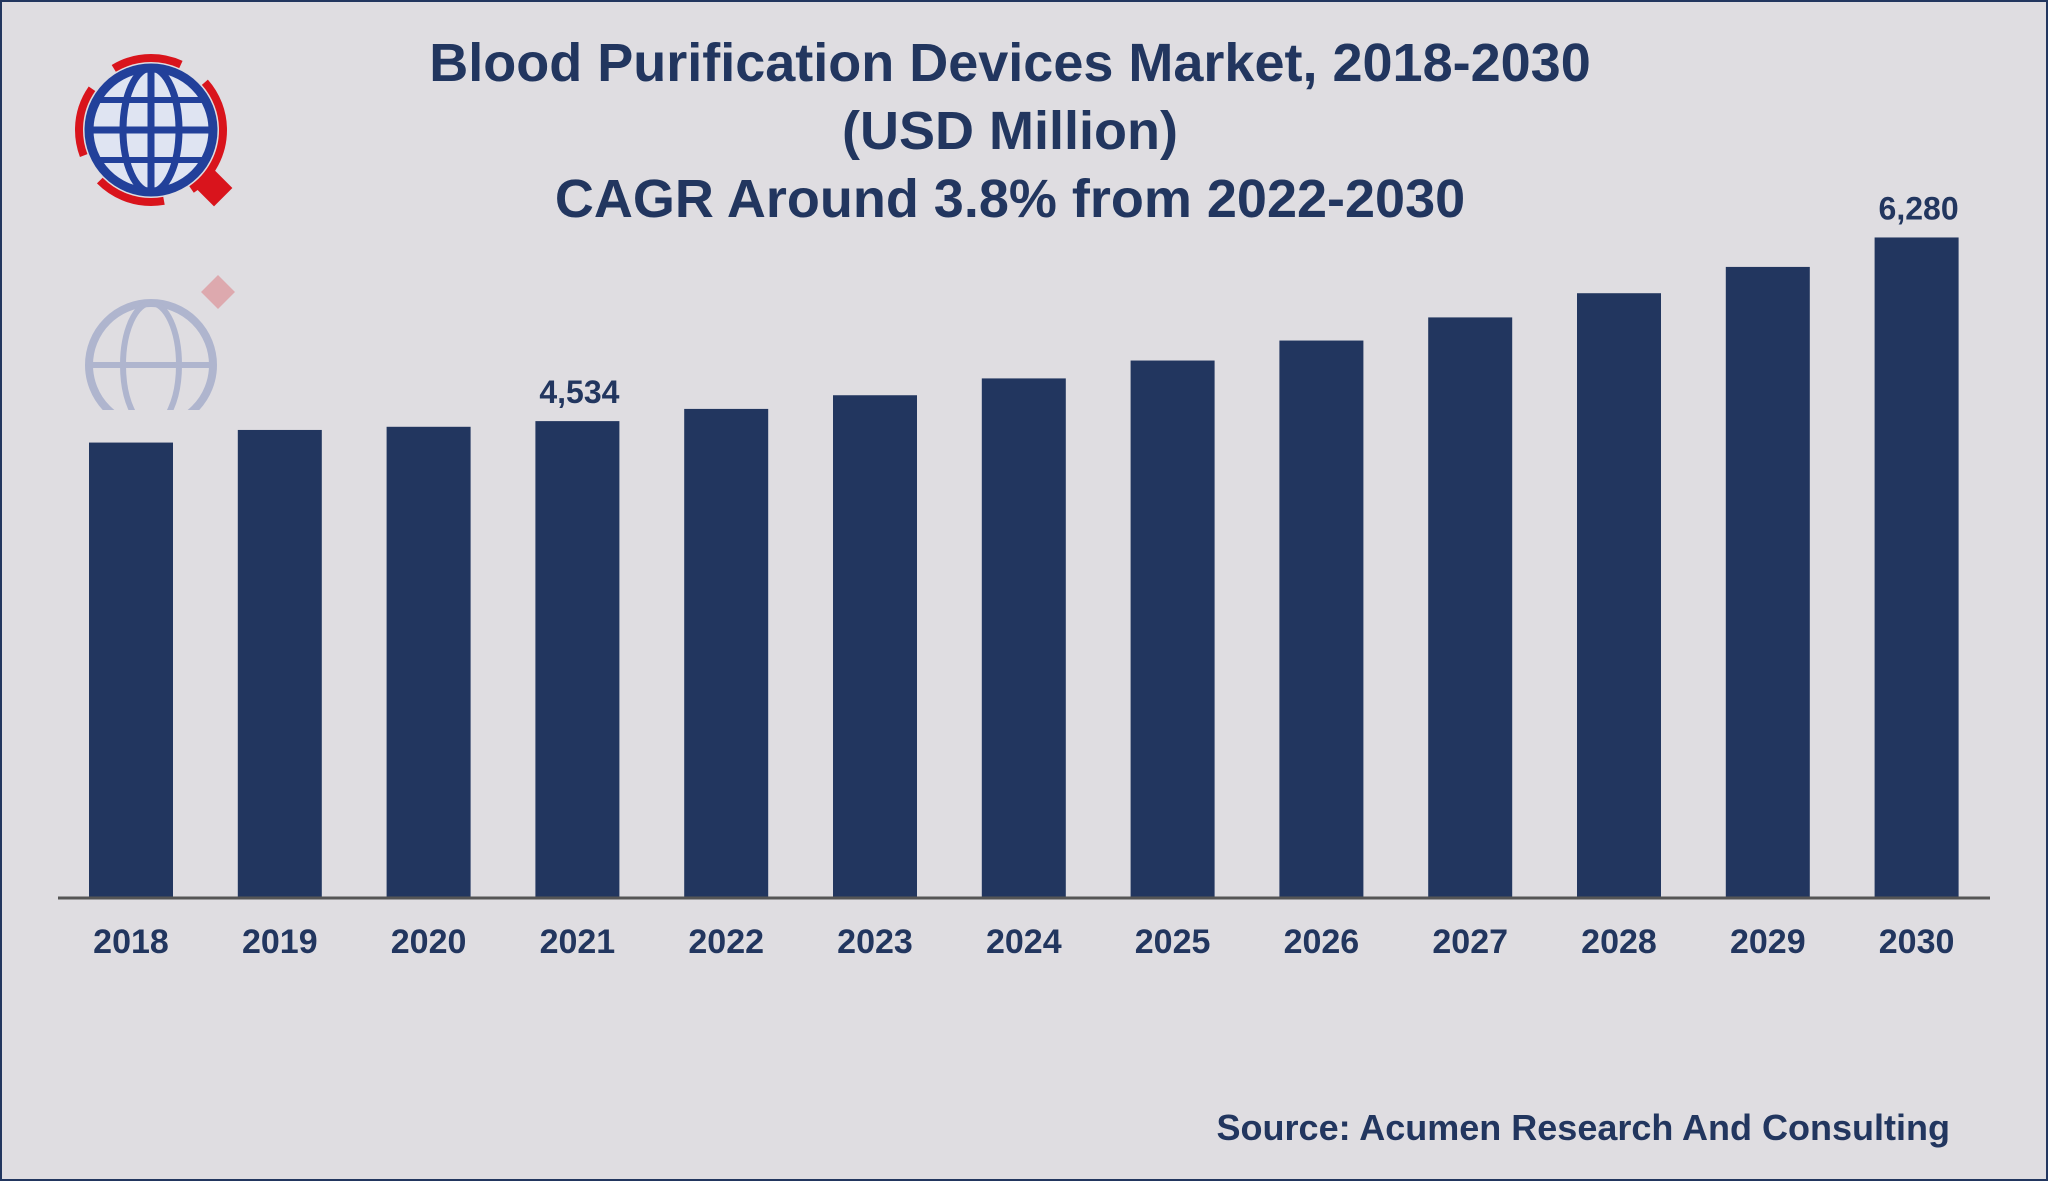 The image size is (2048, 1181). What do you see at coordinates (1024, 942) in the screenshot?
I see `x-tick-label: 2024` at bounding box center [1024, 942].